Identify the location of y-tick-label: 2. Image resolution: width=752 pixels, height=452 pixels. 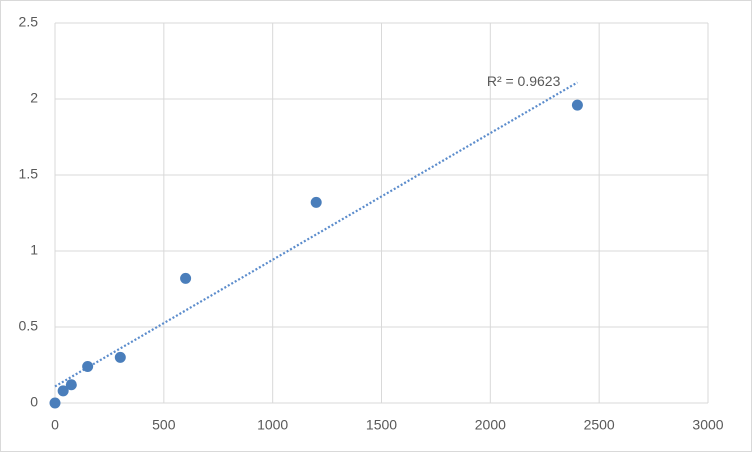
(34, 98).